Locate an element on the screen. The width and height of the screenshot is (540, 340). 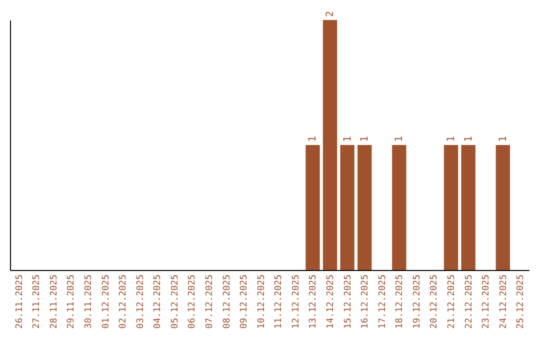
x-tick-label: 26.11.2025 is located at coordinates (19, 301).